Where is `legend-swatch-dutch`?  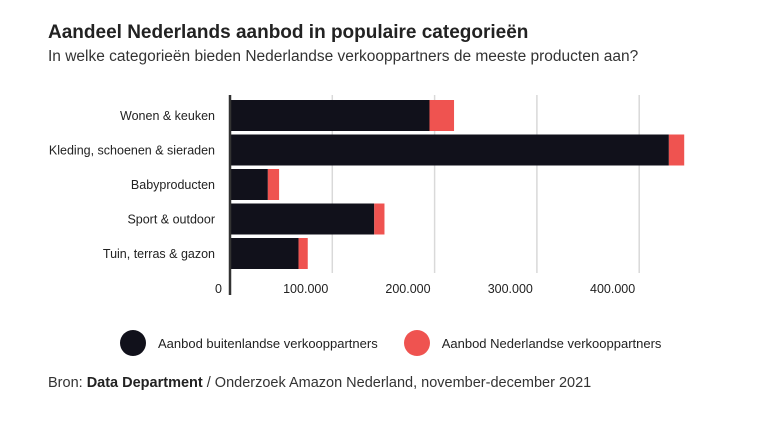 legend-swatch-dutch is located at coordinates (416, 343).